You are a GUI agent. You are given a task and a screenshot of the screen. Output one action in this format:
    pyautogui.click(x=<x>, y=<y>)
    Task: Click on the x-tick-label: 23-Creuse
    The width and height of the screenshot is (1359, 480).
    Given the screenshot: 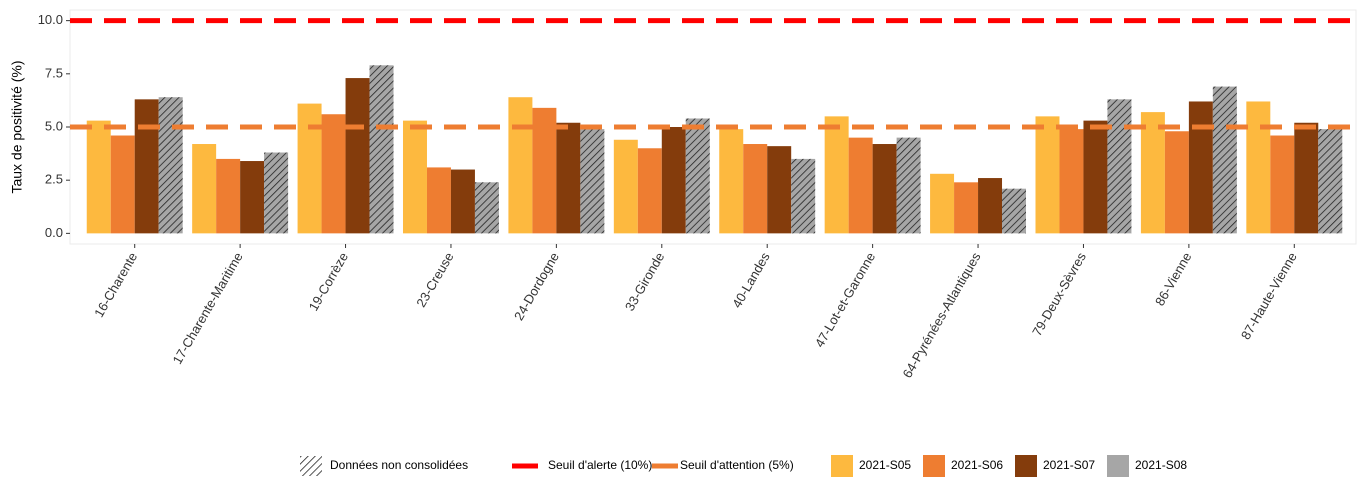 What is the action you would take?
    pyautogui.click(x=434, y=280)
    